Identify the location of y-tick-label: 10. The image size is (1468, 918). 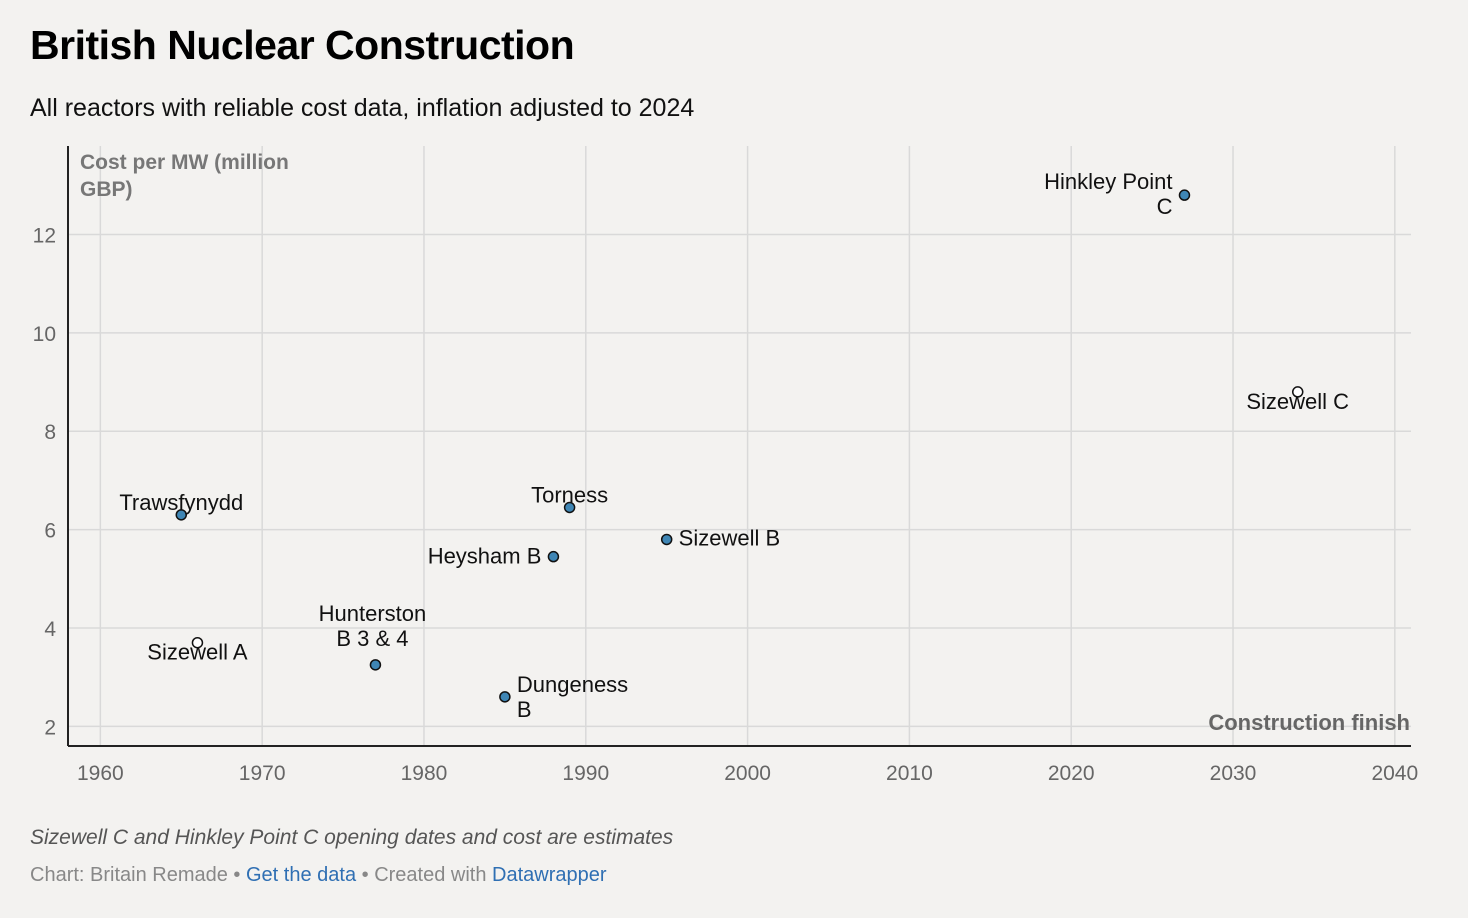
(44, 334).